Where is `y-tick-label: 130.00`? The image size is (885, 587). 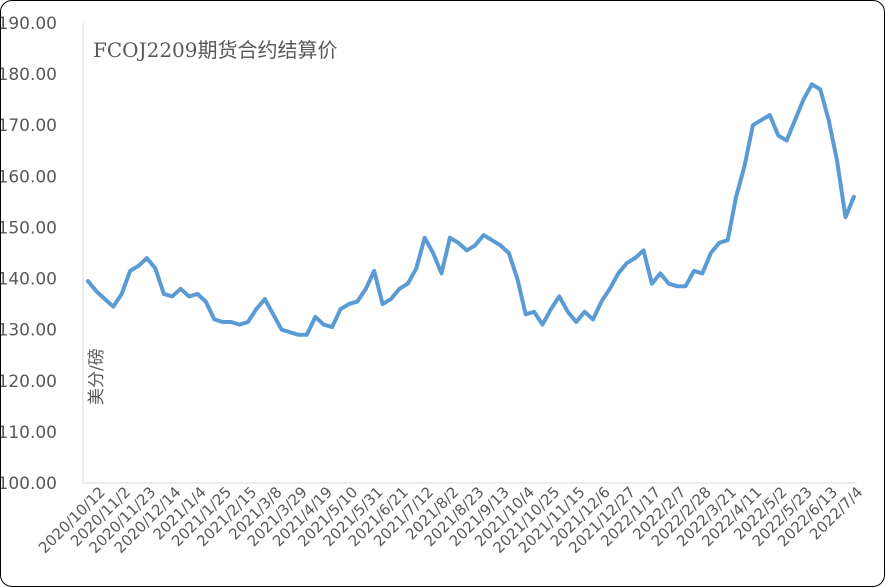
y-tick-label: 130.00 is located at coordinates (29, 331).